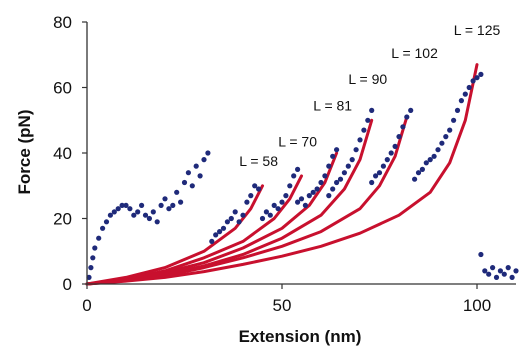 The image size is (522, 348). I want to click on annotation-label: L = 90, so click(367, 79).